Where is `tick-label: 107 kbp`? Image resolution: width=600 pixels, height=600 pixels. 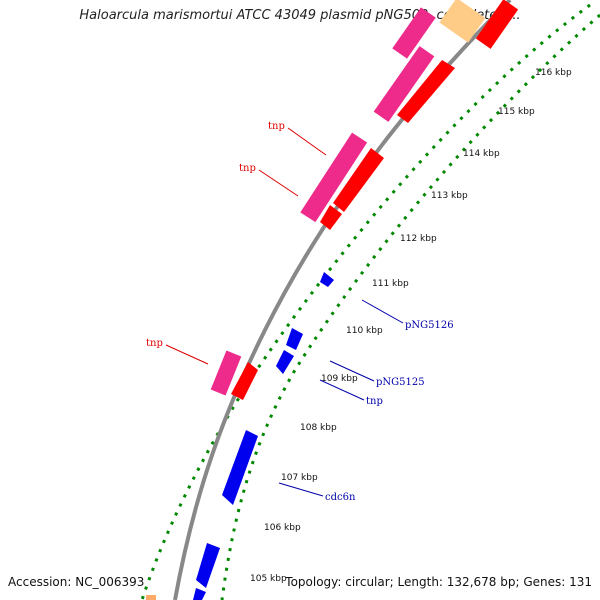 tick-label: 107 kbp is located at coordinates (299, 478).